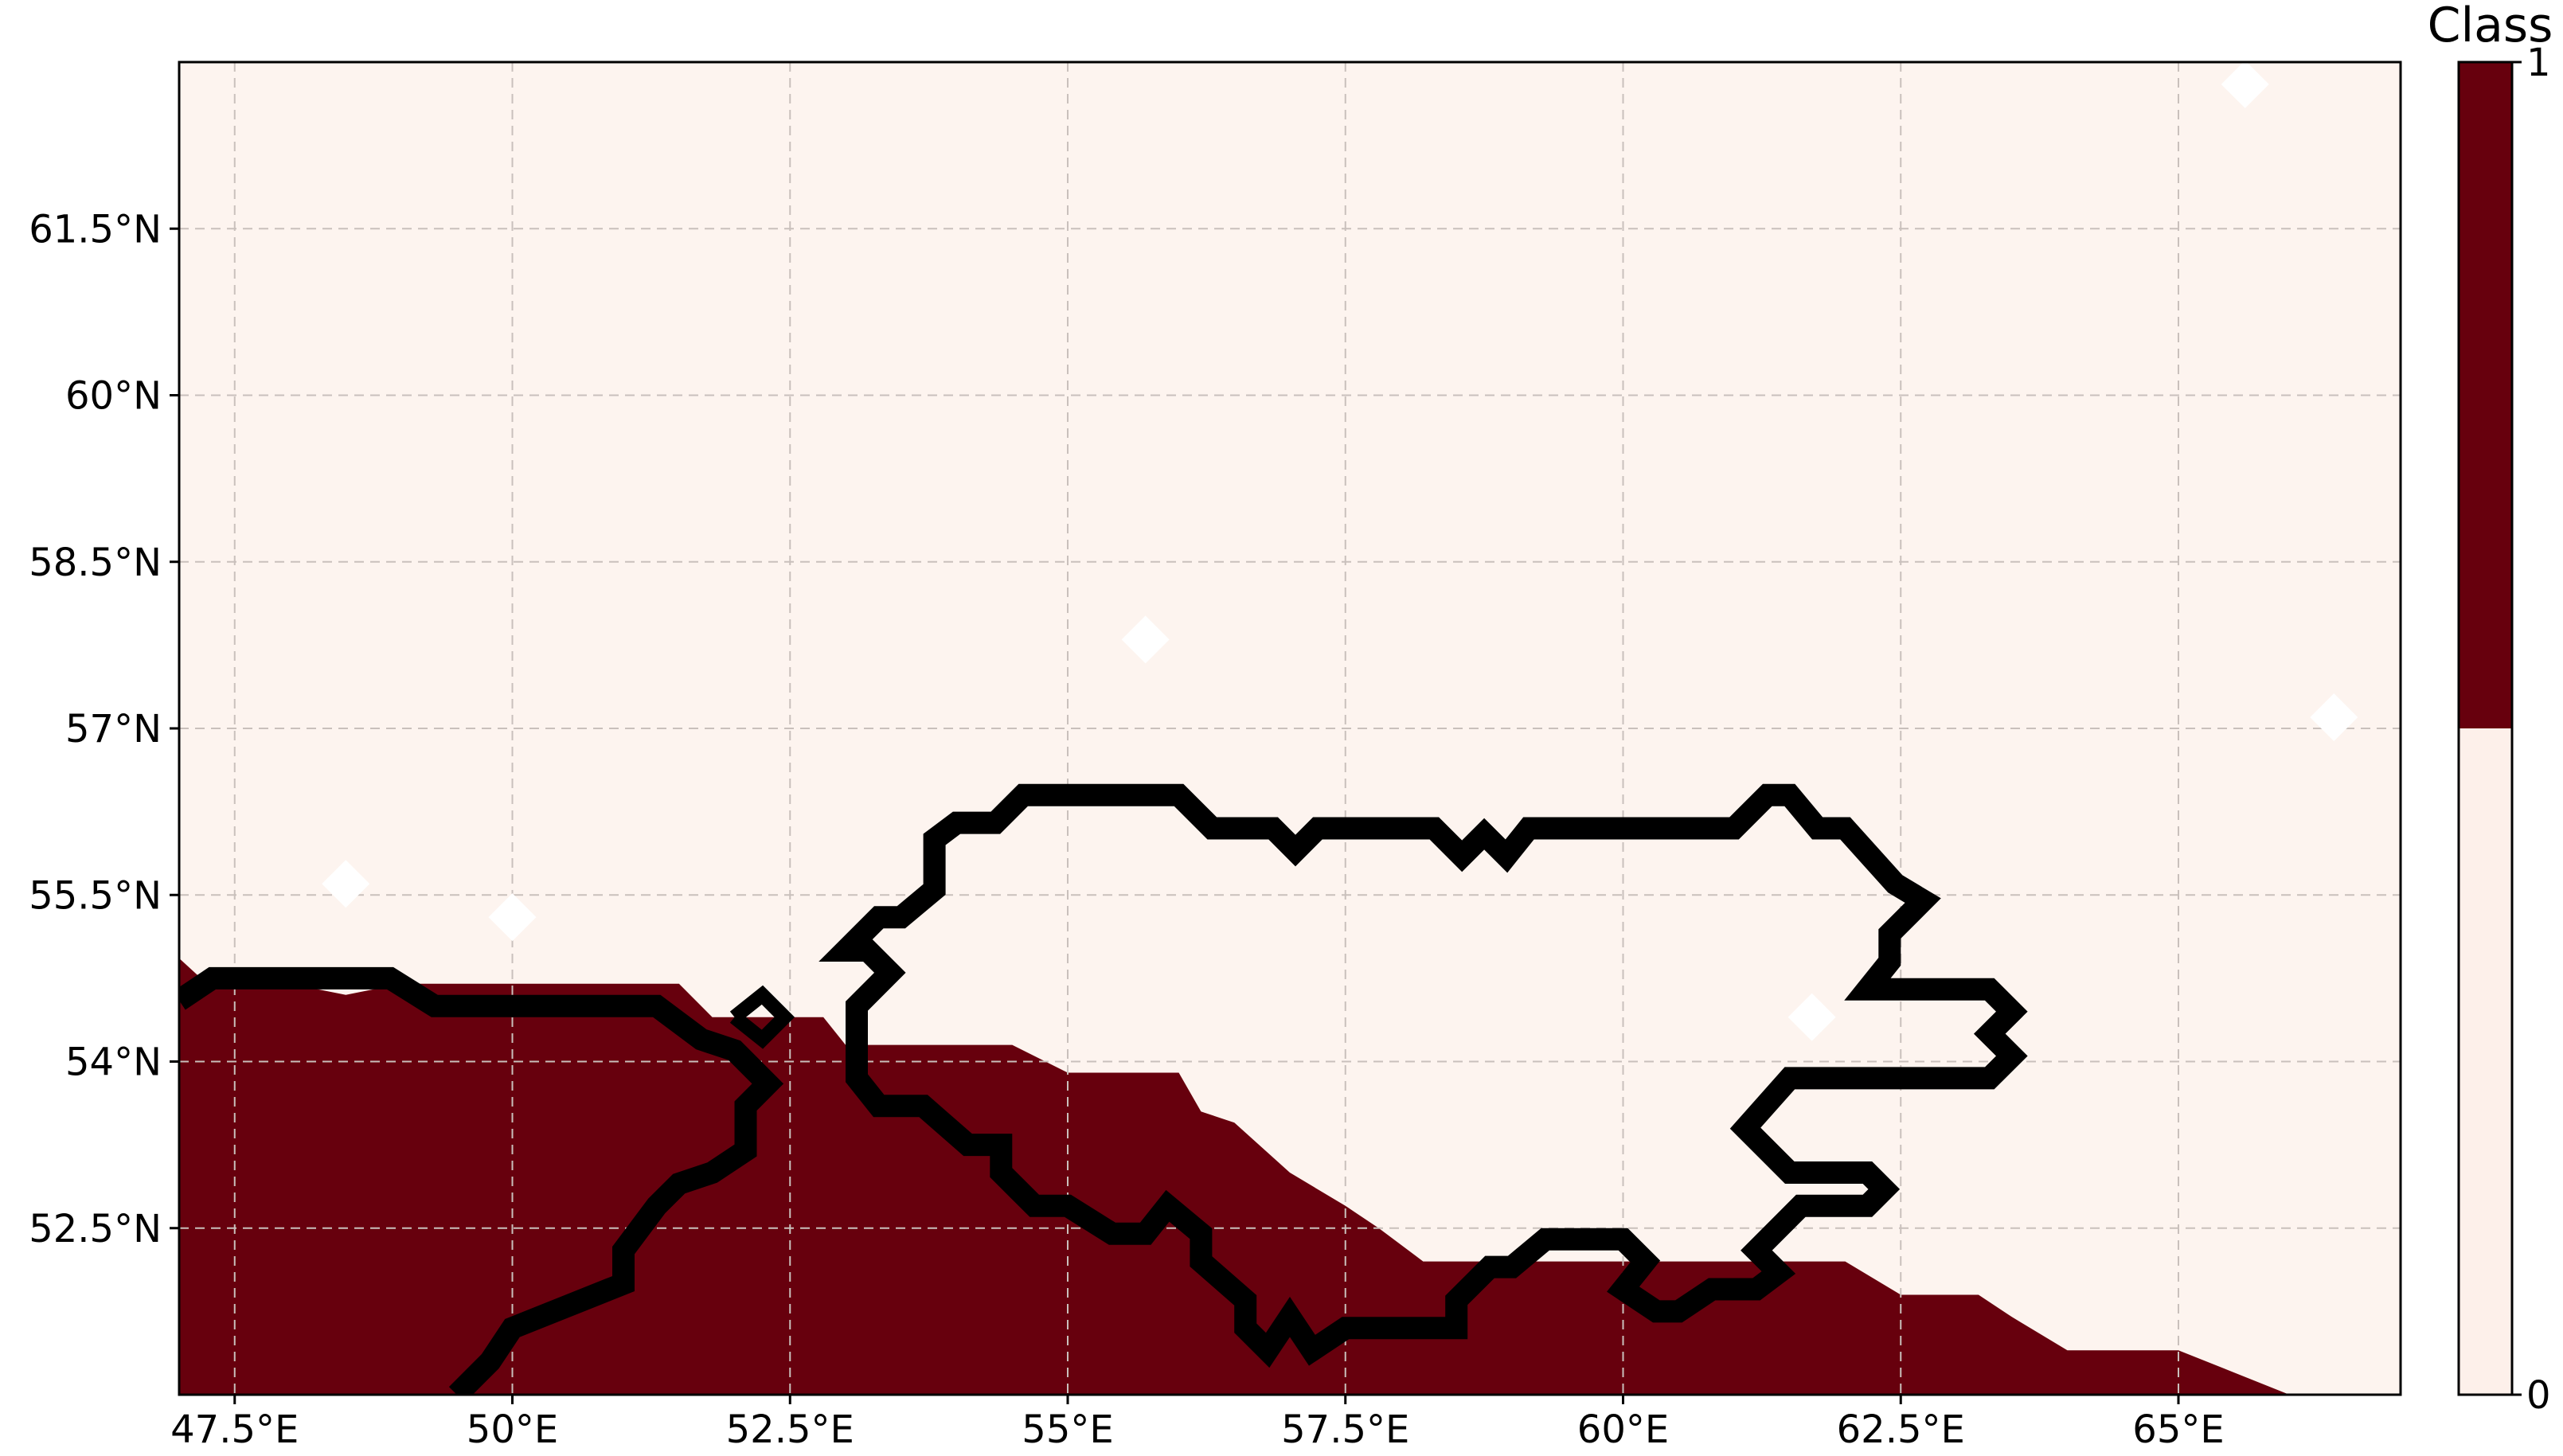  I want to click on colorbar-title: Class, so click(2490, 26).